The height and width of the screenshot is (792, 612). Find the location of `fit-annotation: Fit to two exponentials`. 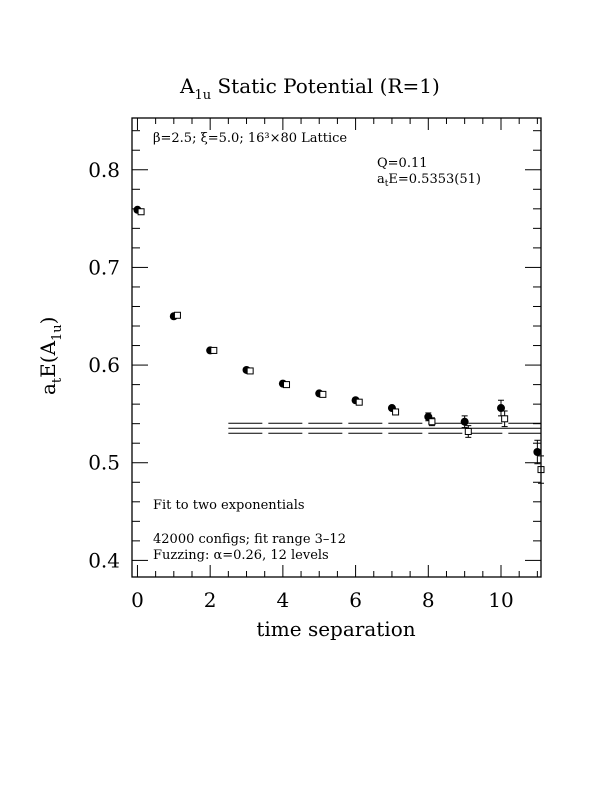

fit-annotation: Fit to two exponentials is located at coordinates (229, 505).